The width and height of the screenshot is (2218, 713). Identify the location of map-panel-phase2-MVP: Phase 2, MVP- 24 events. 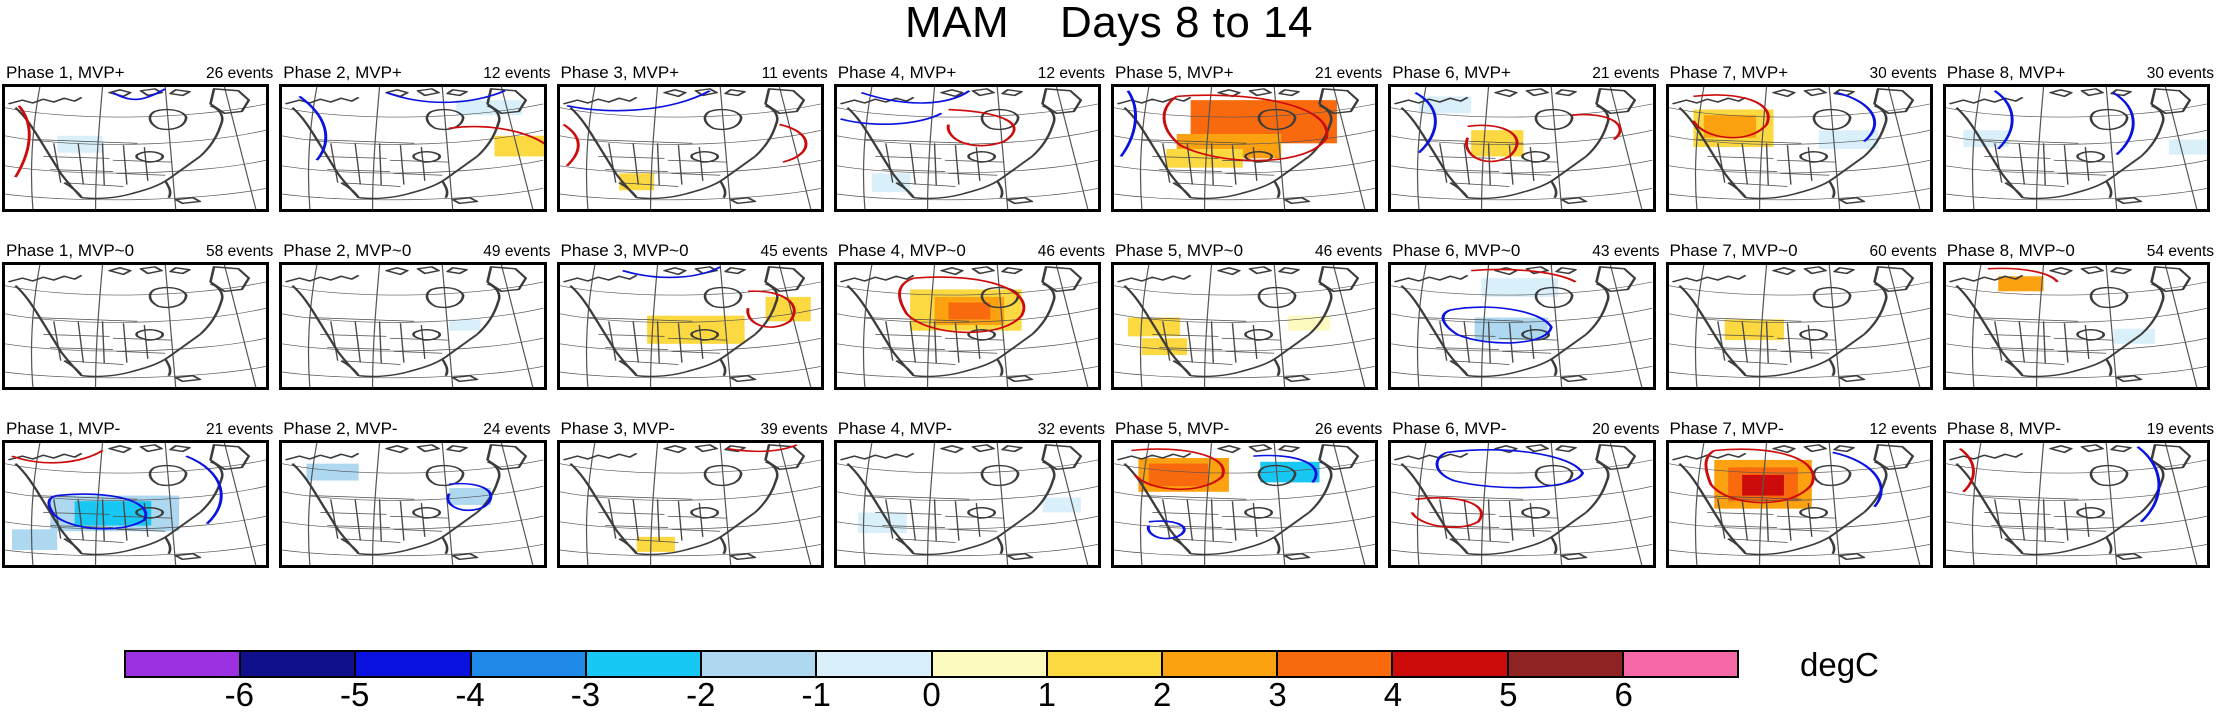
(415, 507).